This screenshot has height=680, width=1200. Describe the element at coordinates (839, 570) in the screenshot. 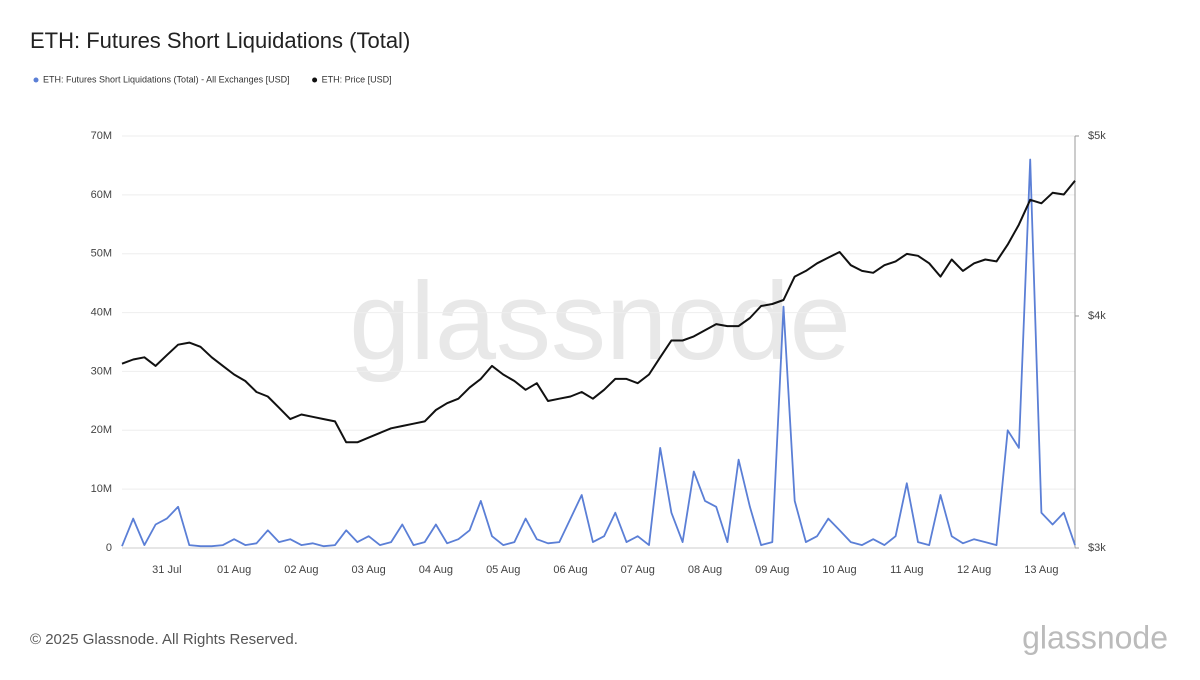

I see `x-tick-label: 10 Aug` at that location.